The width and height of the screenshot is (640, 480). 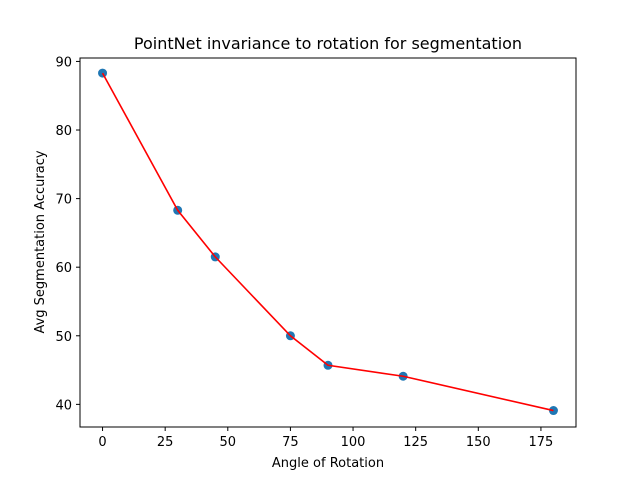 What do you see at coordinates (102, 442) in the screenshot?
I see `x-tick-label: 0` at bounding box center [102, 442].